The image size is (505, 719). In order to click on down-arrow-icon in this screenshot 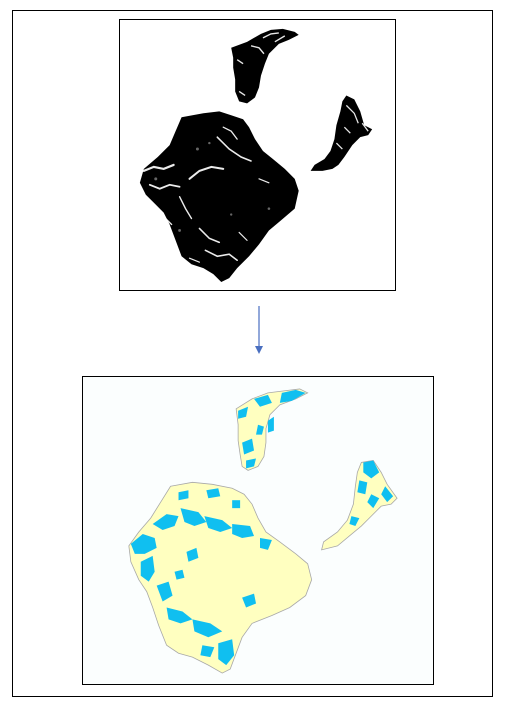, I will do `click(259, 331)`.